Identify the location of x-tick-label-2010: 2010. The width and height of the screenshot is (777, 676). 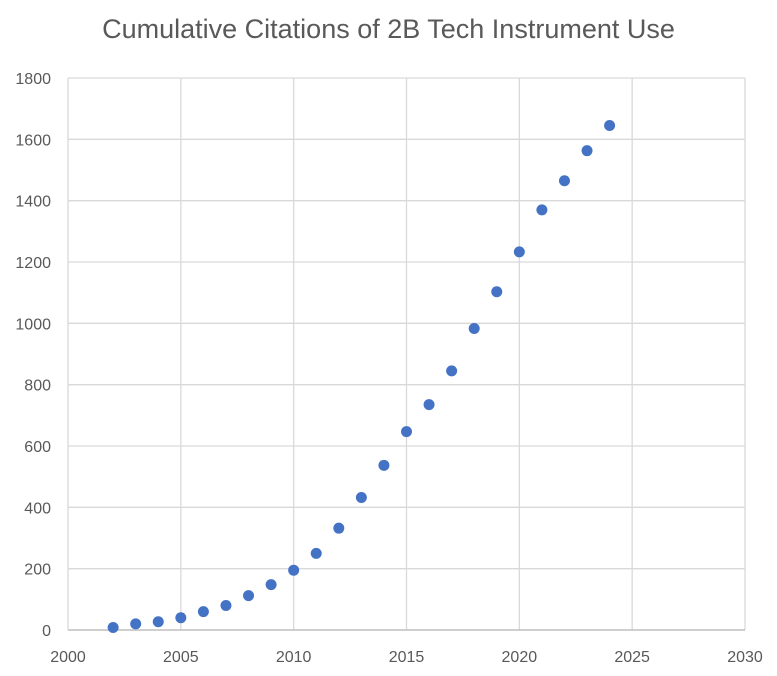
(294, 657).